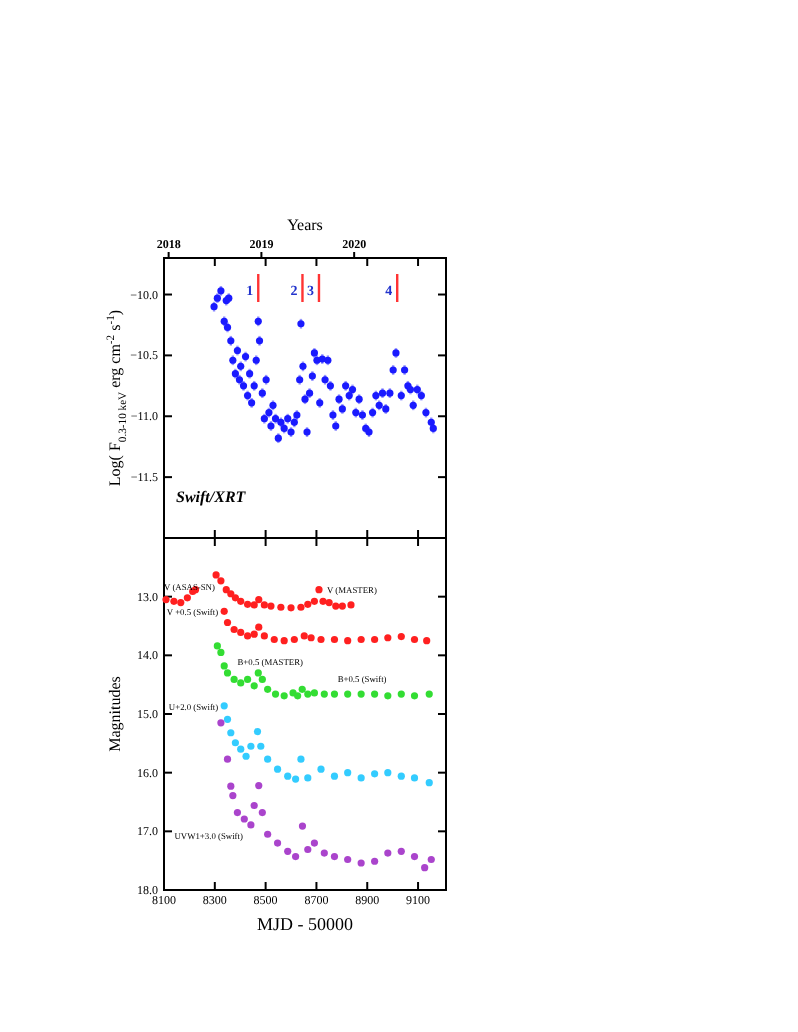 This screenshot has height=1032, width=798. Describe the element at coordinates (305, 225) in the screenshot. I see `x2-axis-title: Years` at that location.